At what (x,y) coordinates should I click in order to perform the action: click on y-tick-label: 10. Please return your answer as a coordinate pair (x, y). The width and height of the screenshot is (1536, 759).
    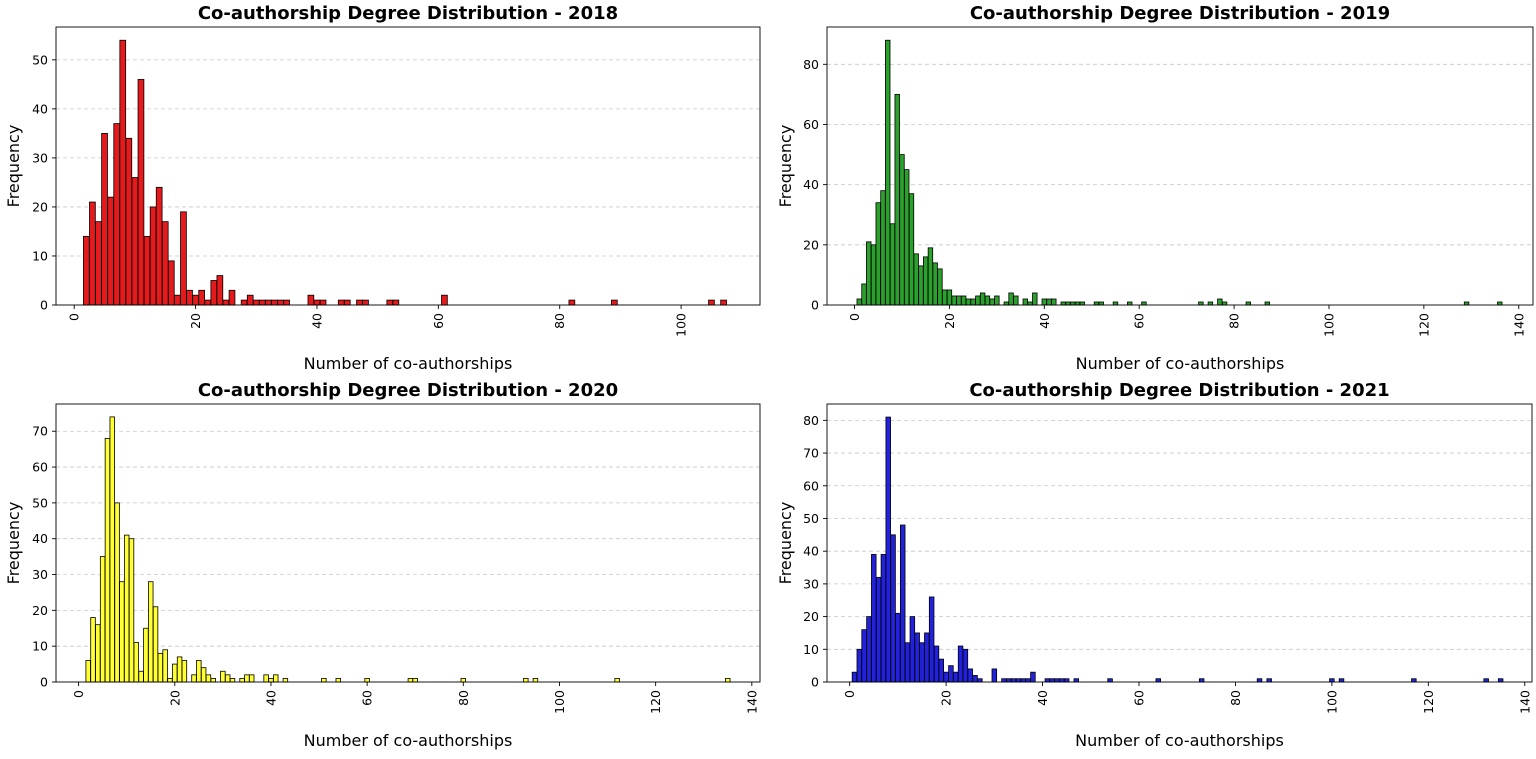
    Looking at the image, I should click on (811, 649).